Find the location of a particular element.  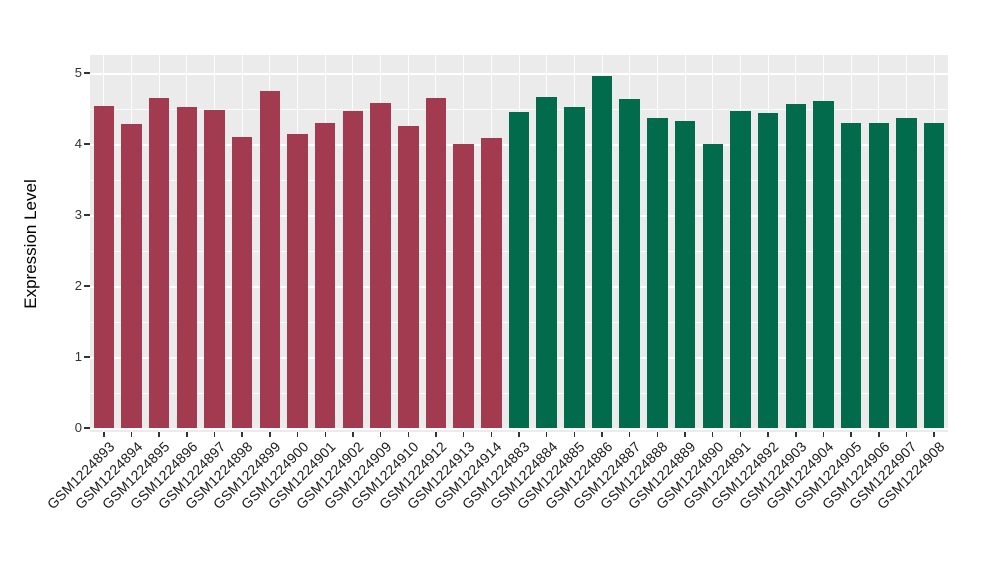

bar-GSM1224913 is located at coordinates (463, 286).